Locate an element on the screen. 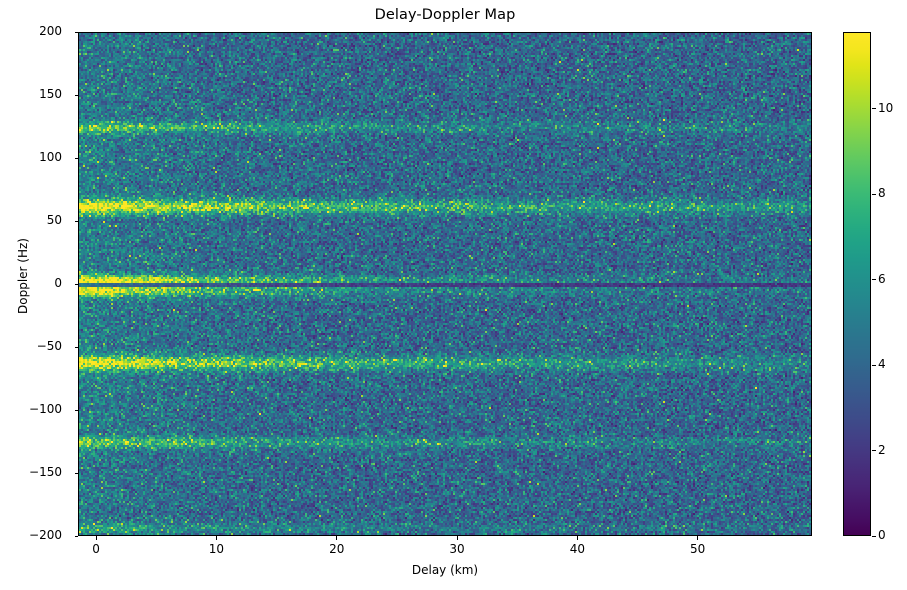 The height and width of the screenshot is (590, 907). colorbar is located at coordinates (857, 284).